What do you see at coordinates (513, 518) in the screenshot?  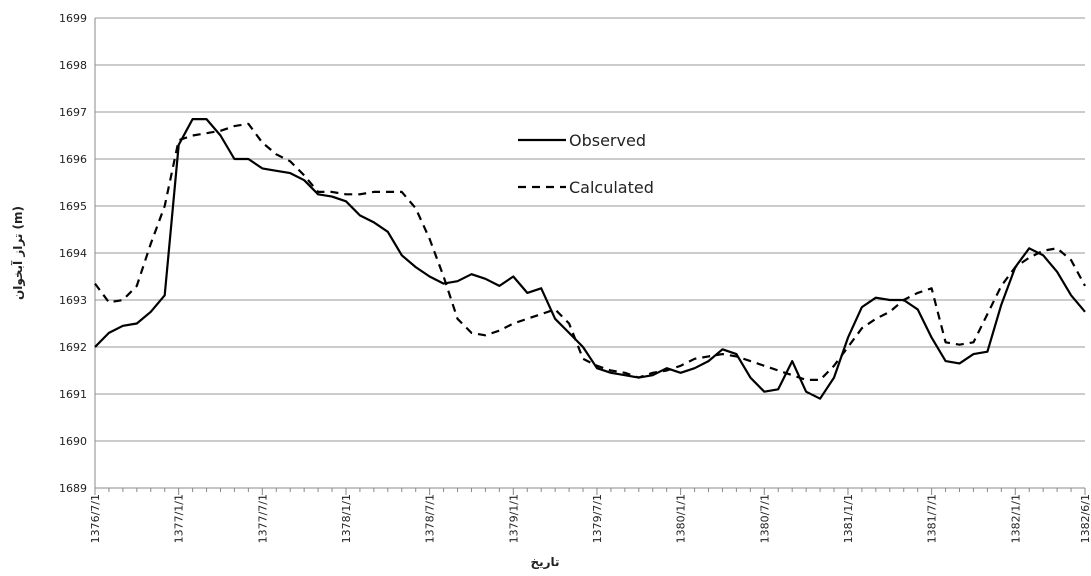 I see `x-tick-label: 1379/1/1` at bounding box center [513, 518].